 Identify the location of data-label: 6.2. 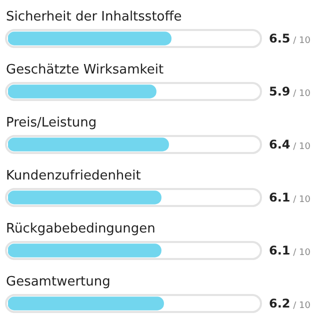
(279, 303).